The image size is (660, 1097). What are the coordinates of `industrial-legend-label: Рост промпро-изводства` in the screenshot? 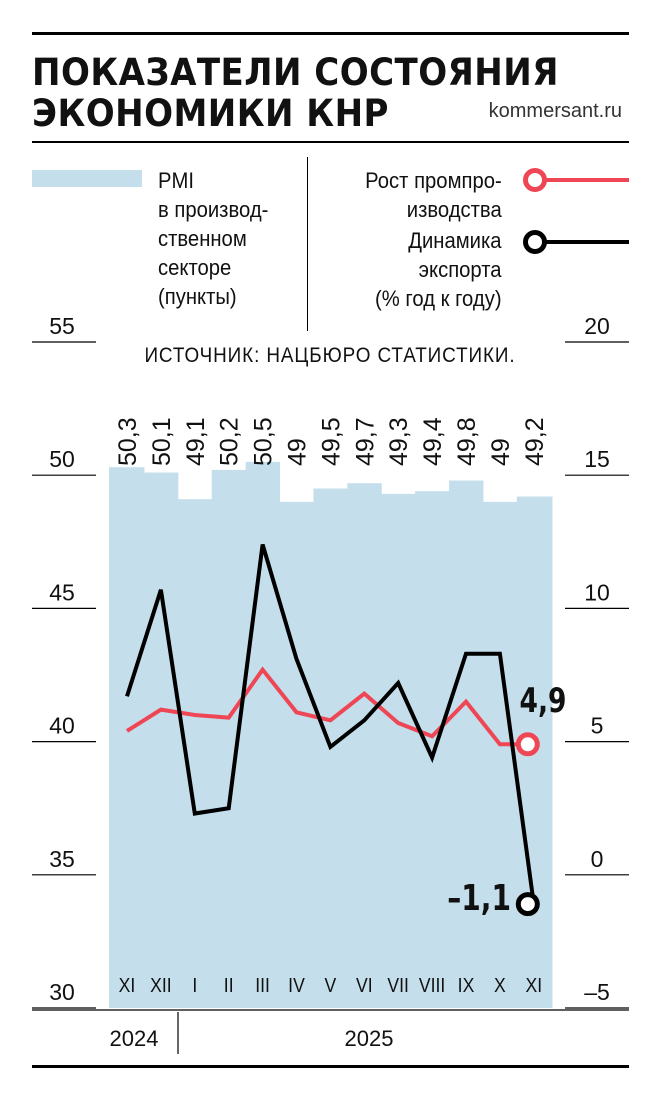 It's located at (433, 195).